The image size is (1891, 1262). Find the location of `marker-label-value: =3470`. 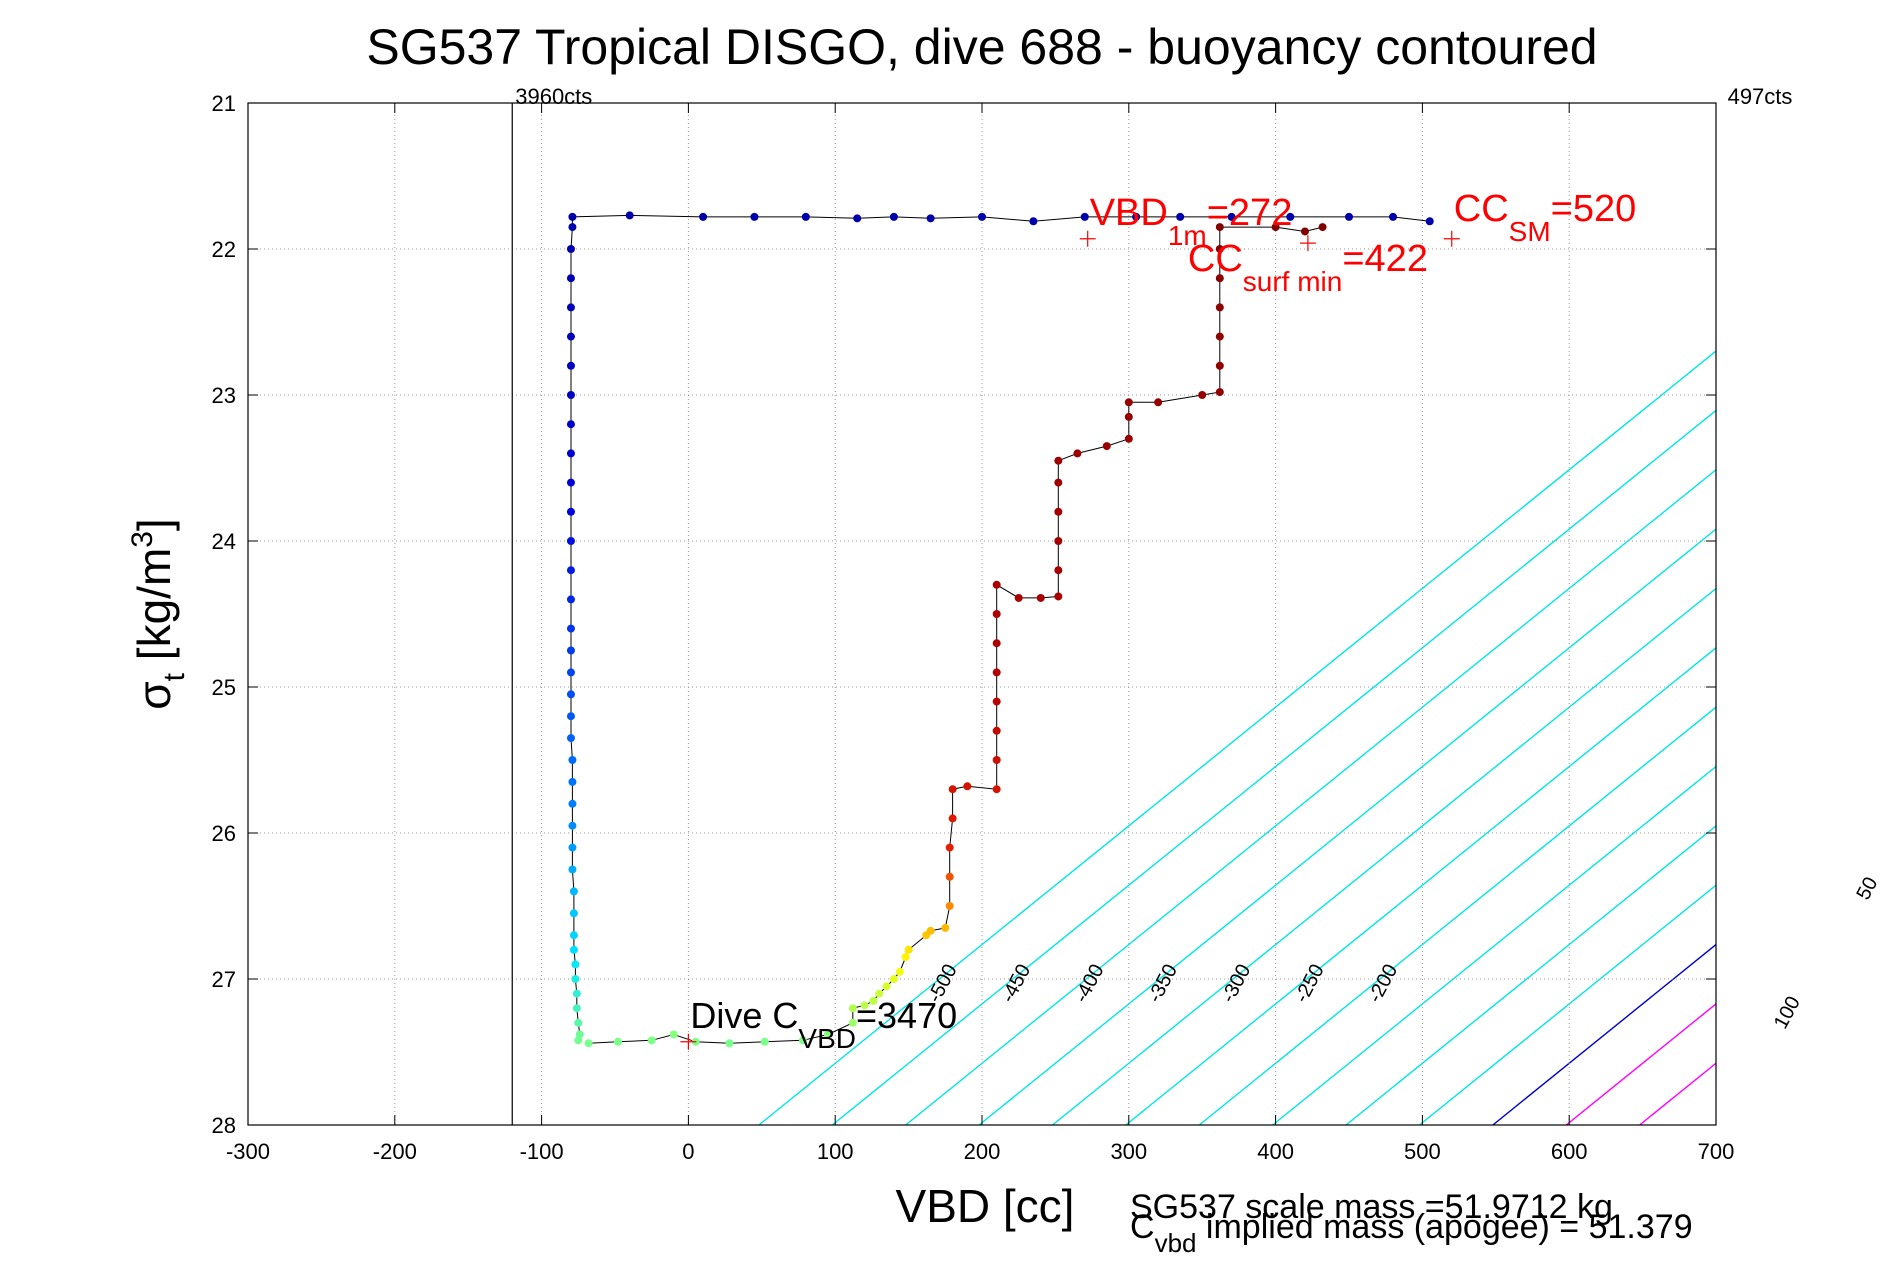

marker-label-value: =3470 is located at coordinates (906, 1015).